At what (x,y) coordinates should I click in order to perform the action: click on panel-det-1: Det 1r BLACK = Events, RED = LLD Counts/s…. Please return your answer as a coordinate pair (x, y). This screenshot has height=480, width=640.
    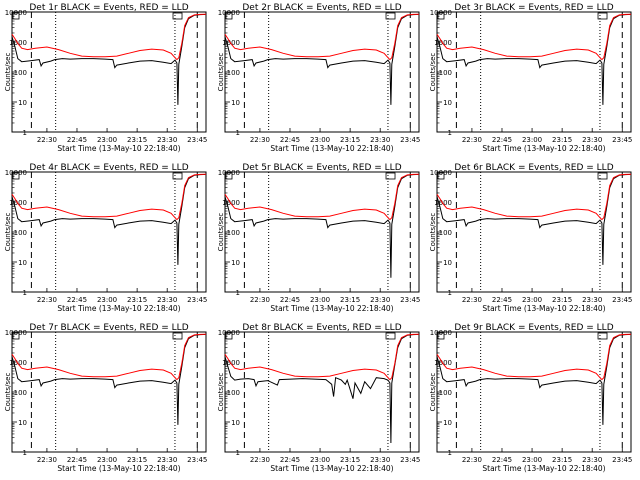
    Looking at the image, I should click on (105, 78).